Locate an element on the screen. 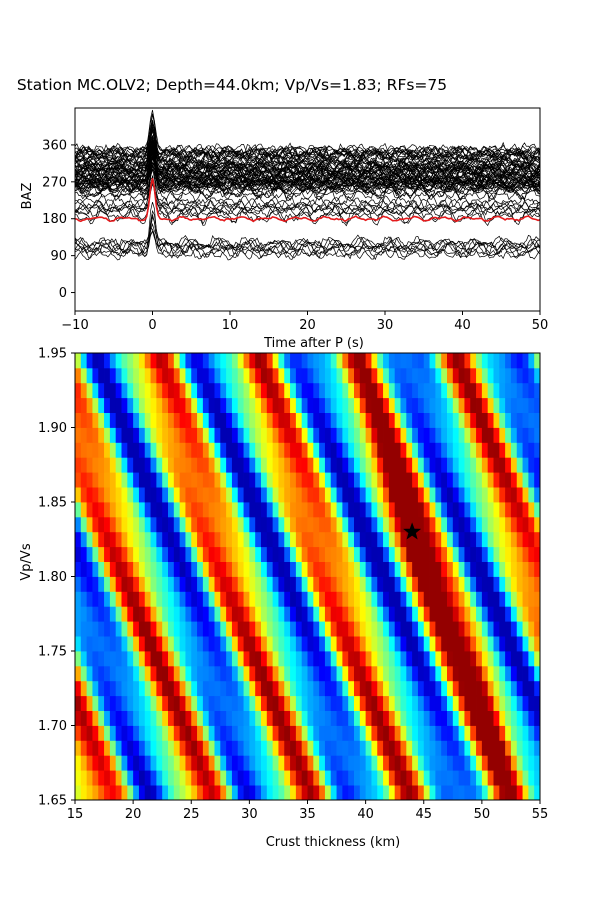 This screenshot has width=600, height=900. bottom-x-axis-label: Crust thickness (km) is located at coordinates (333, 842).